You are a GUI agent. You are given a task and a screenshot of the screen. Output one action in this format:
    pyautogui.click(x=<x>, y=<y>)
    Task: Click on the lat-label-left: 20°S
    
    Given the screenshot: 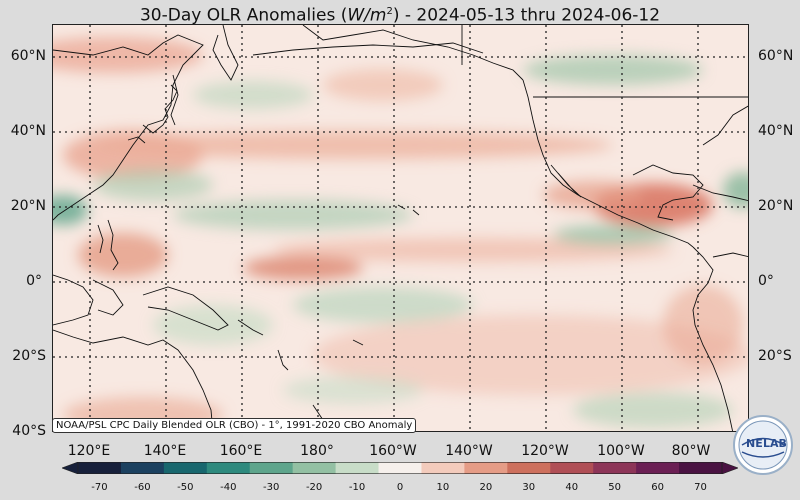 What is the action you would take?
    pyautogui.click(x=29, y=356)
    